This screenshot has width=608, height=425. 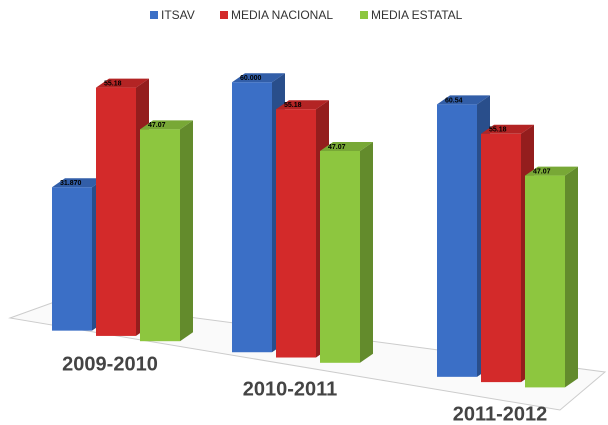 I want to click on value-label: 31.870, so click(x=71, y=183).